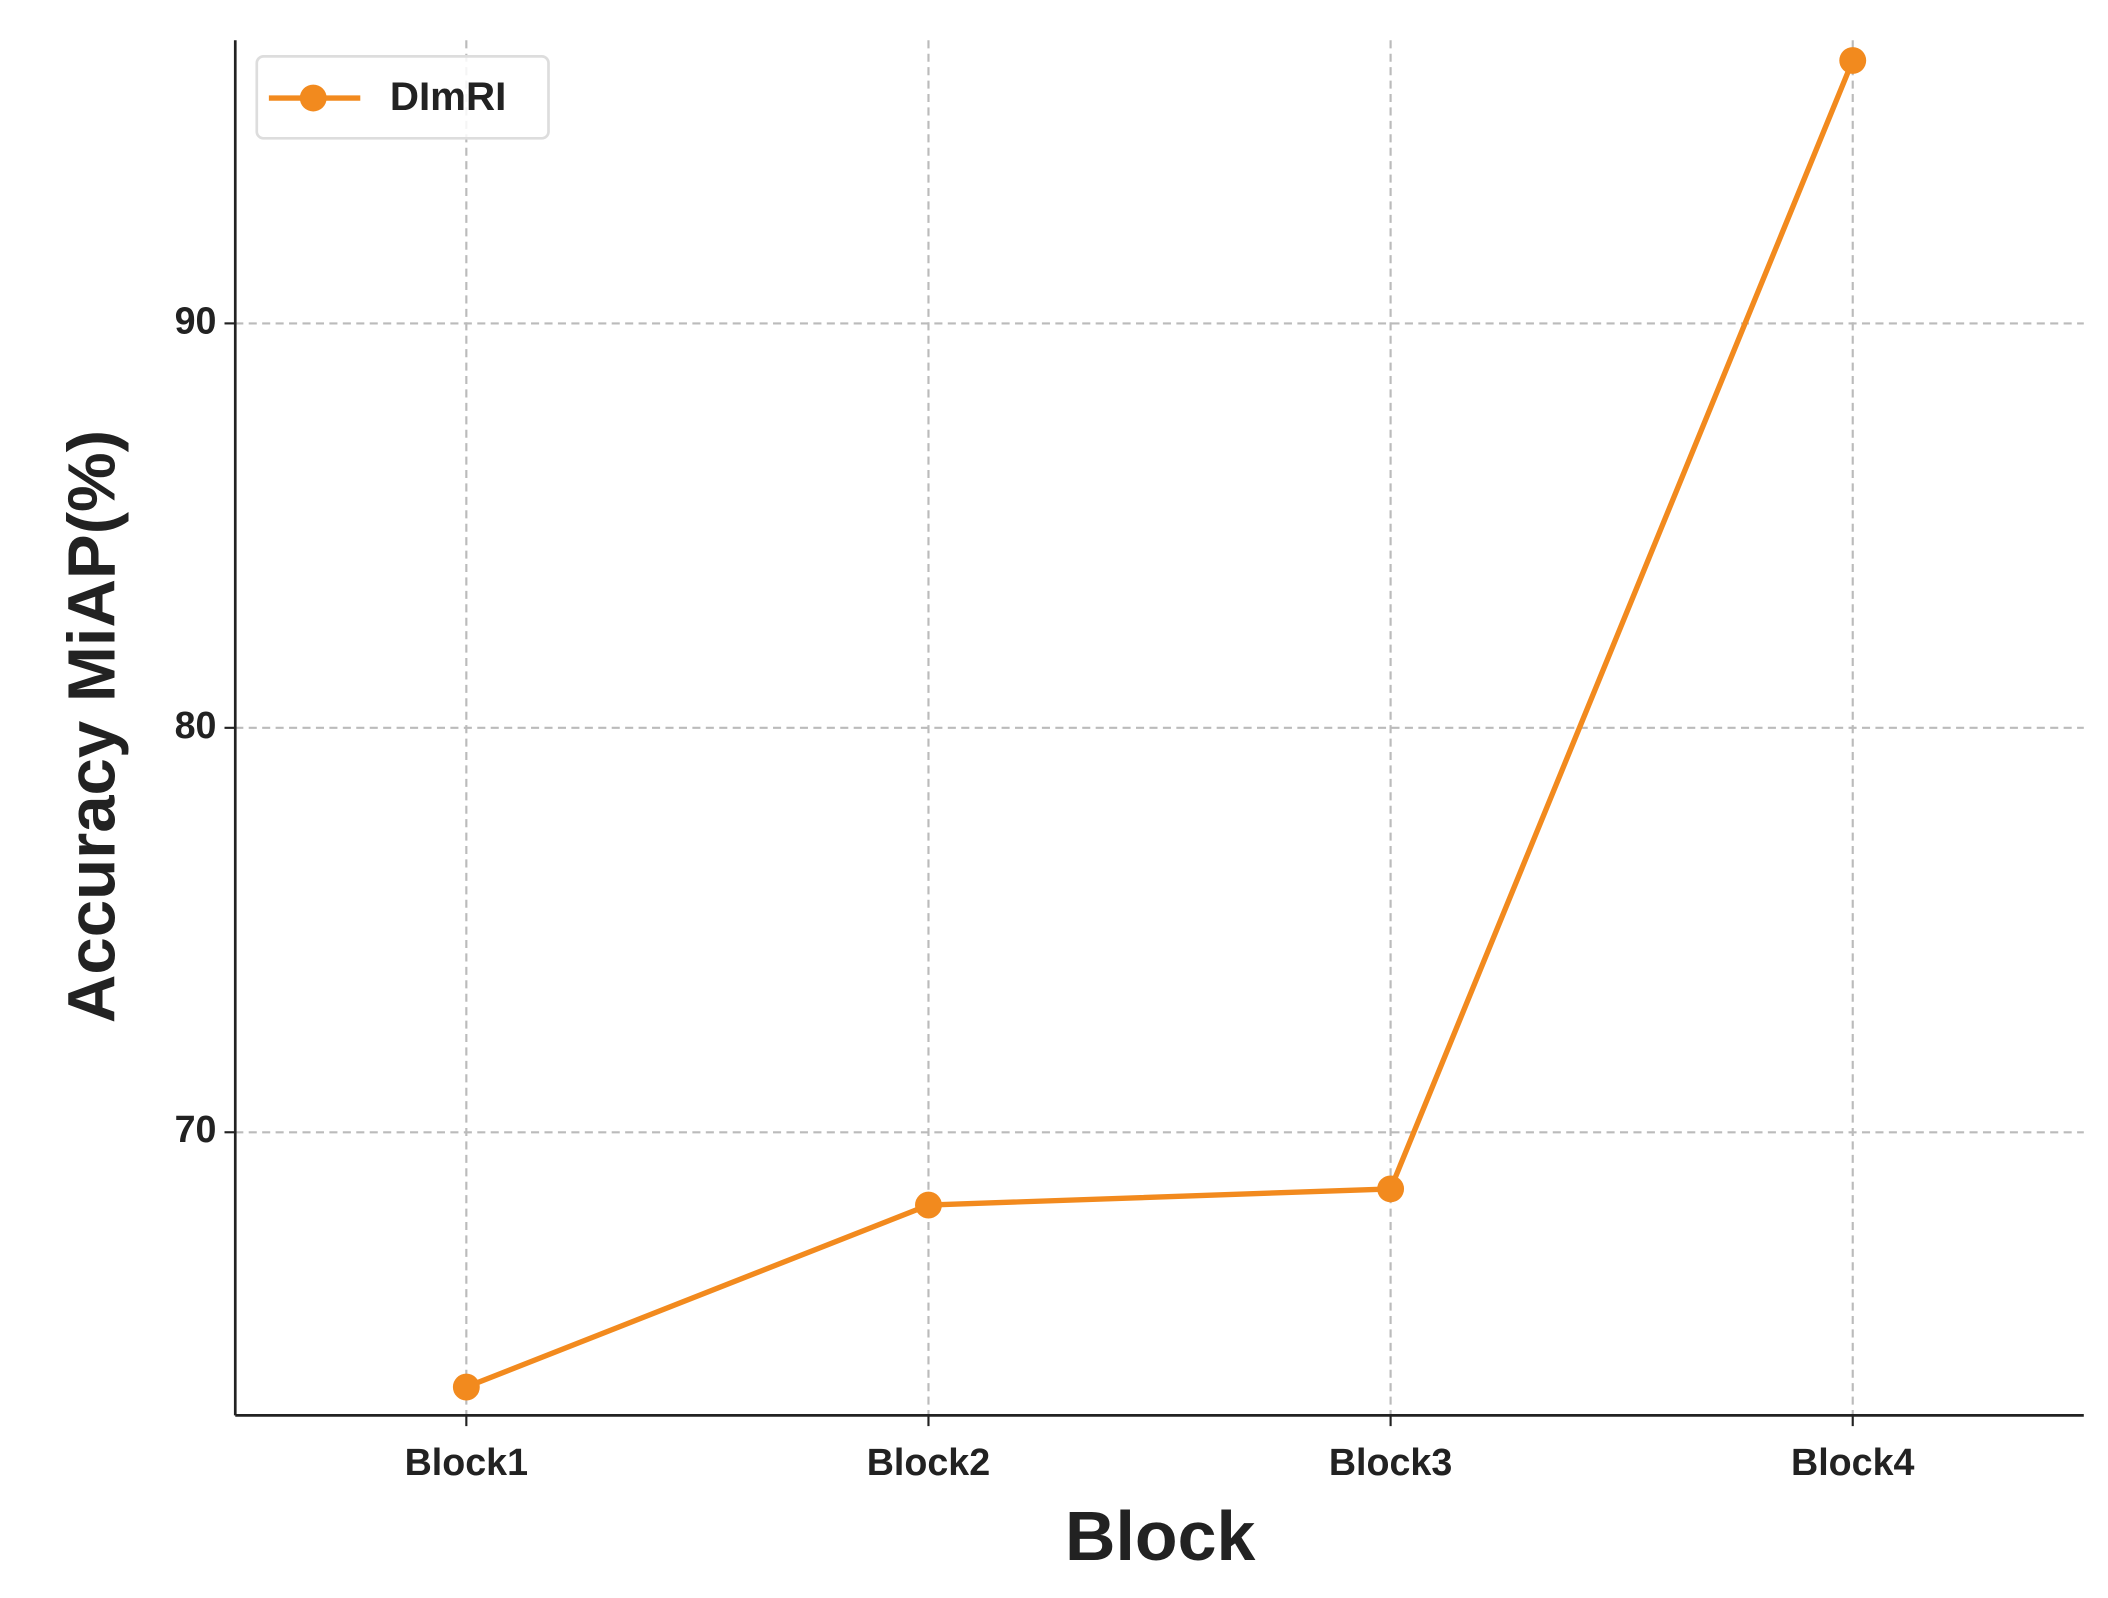 The height and width of the screenshot is (1598, 2108). Describe the element at coordinates (92, 726) in the screenshot. I see `y-axis-label: Accuracy MiAP(%)` at that location.